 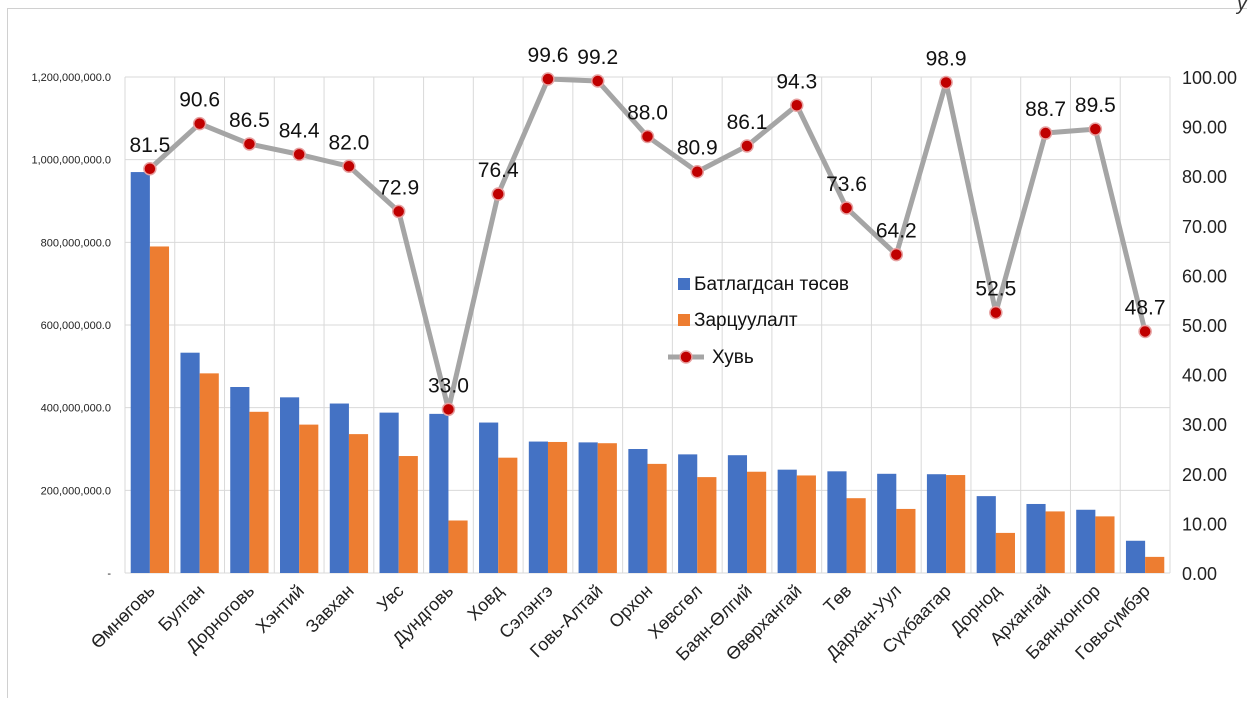 What do you see at coordinates (684, 320) in the screenshot?
I see `legend-swatch-spent` at bounding box center [684, 320].